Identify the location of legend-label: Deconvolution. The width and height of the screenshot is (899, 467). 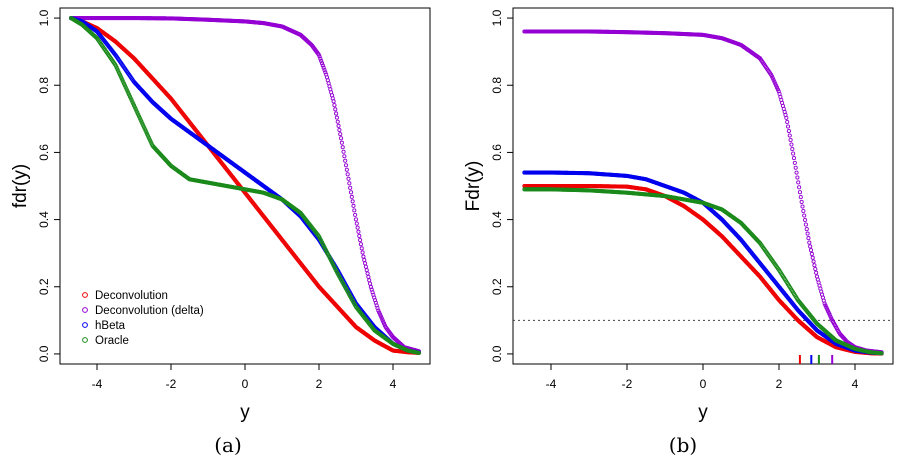
(131, 296).